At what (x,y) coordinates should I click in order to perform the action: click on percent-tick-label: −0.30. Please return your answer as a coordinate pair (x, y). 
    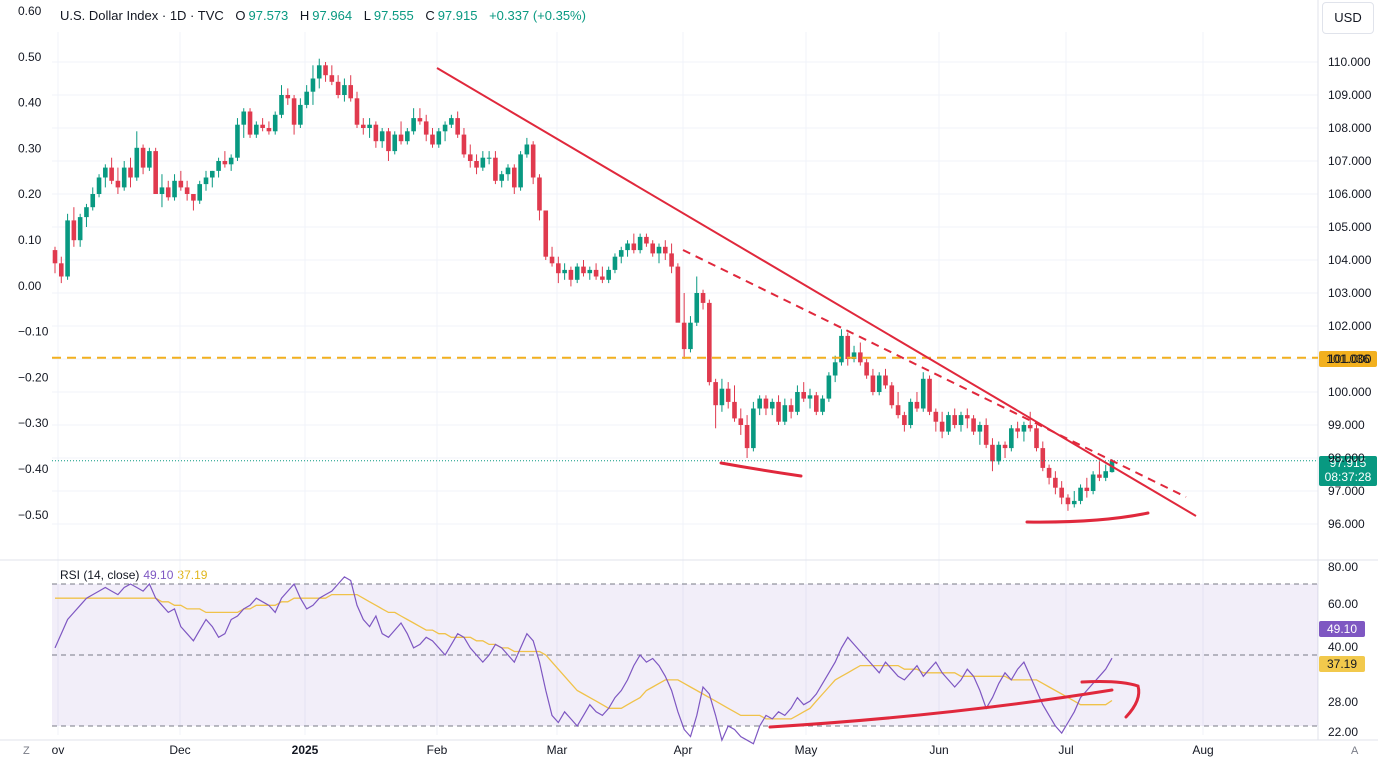
    Looking at the image, I should click on (33, 423).